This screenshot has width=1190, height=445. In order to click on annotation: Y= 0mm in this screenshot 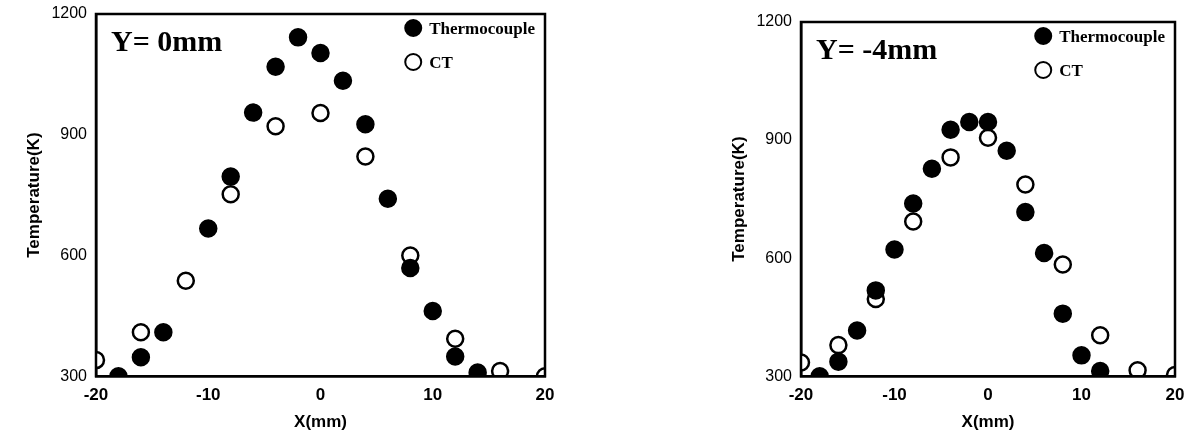, I will do `click(166, 40)`.